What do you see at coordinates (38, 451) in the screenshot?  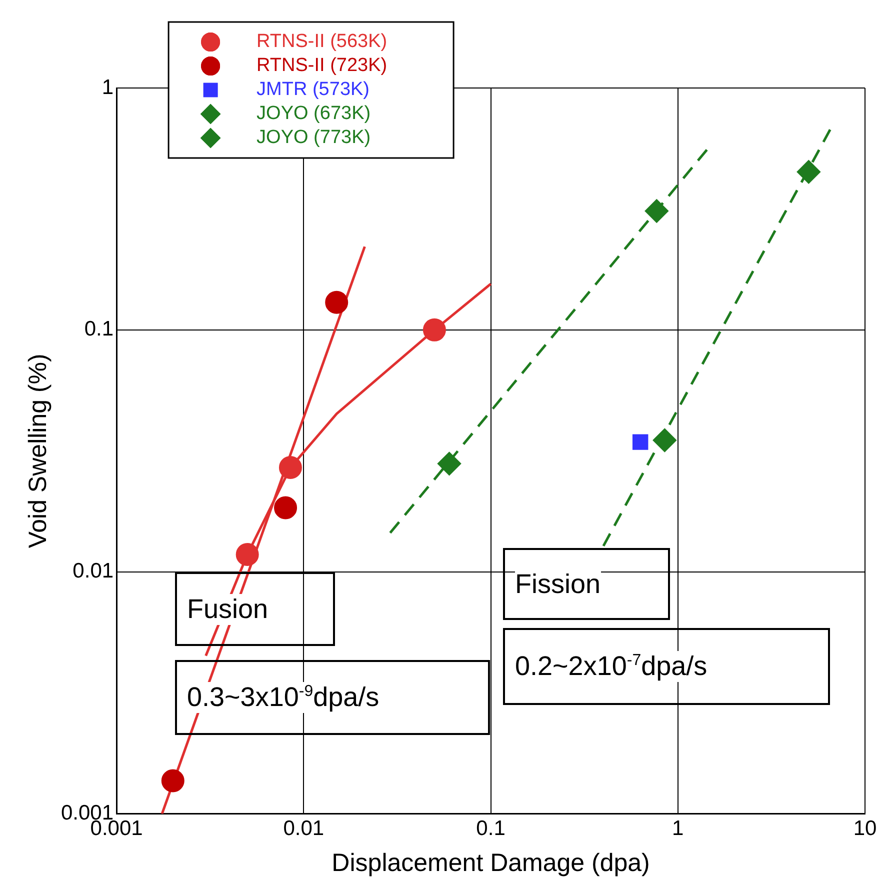 I see `y-axis-title: Void Swelling (%)` at bounding box center [38, 451].